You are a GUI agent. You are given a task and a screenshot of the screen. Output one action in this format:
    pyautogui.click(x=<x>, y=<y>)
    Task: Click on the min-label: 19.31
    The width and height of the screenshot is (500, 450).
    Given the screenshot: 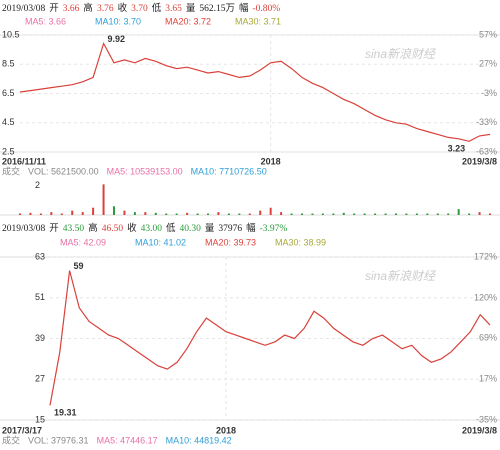 What is the action you would take?
    pyautogui.click(x=65, y=413)
    